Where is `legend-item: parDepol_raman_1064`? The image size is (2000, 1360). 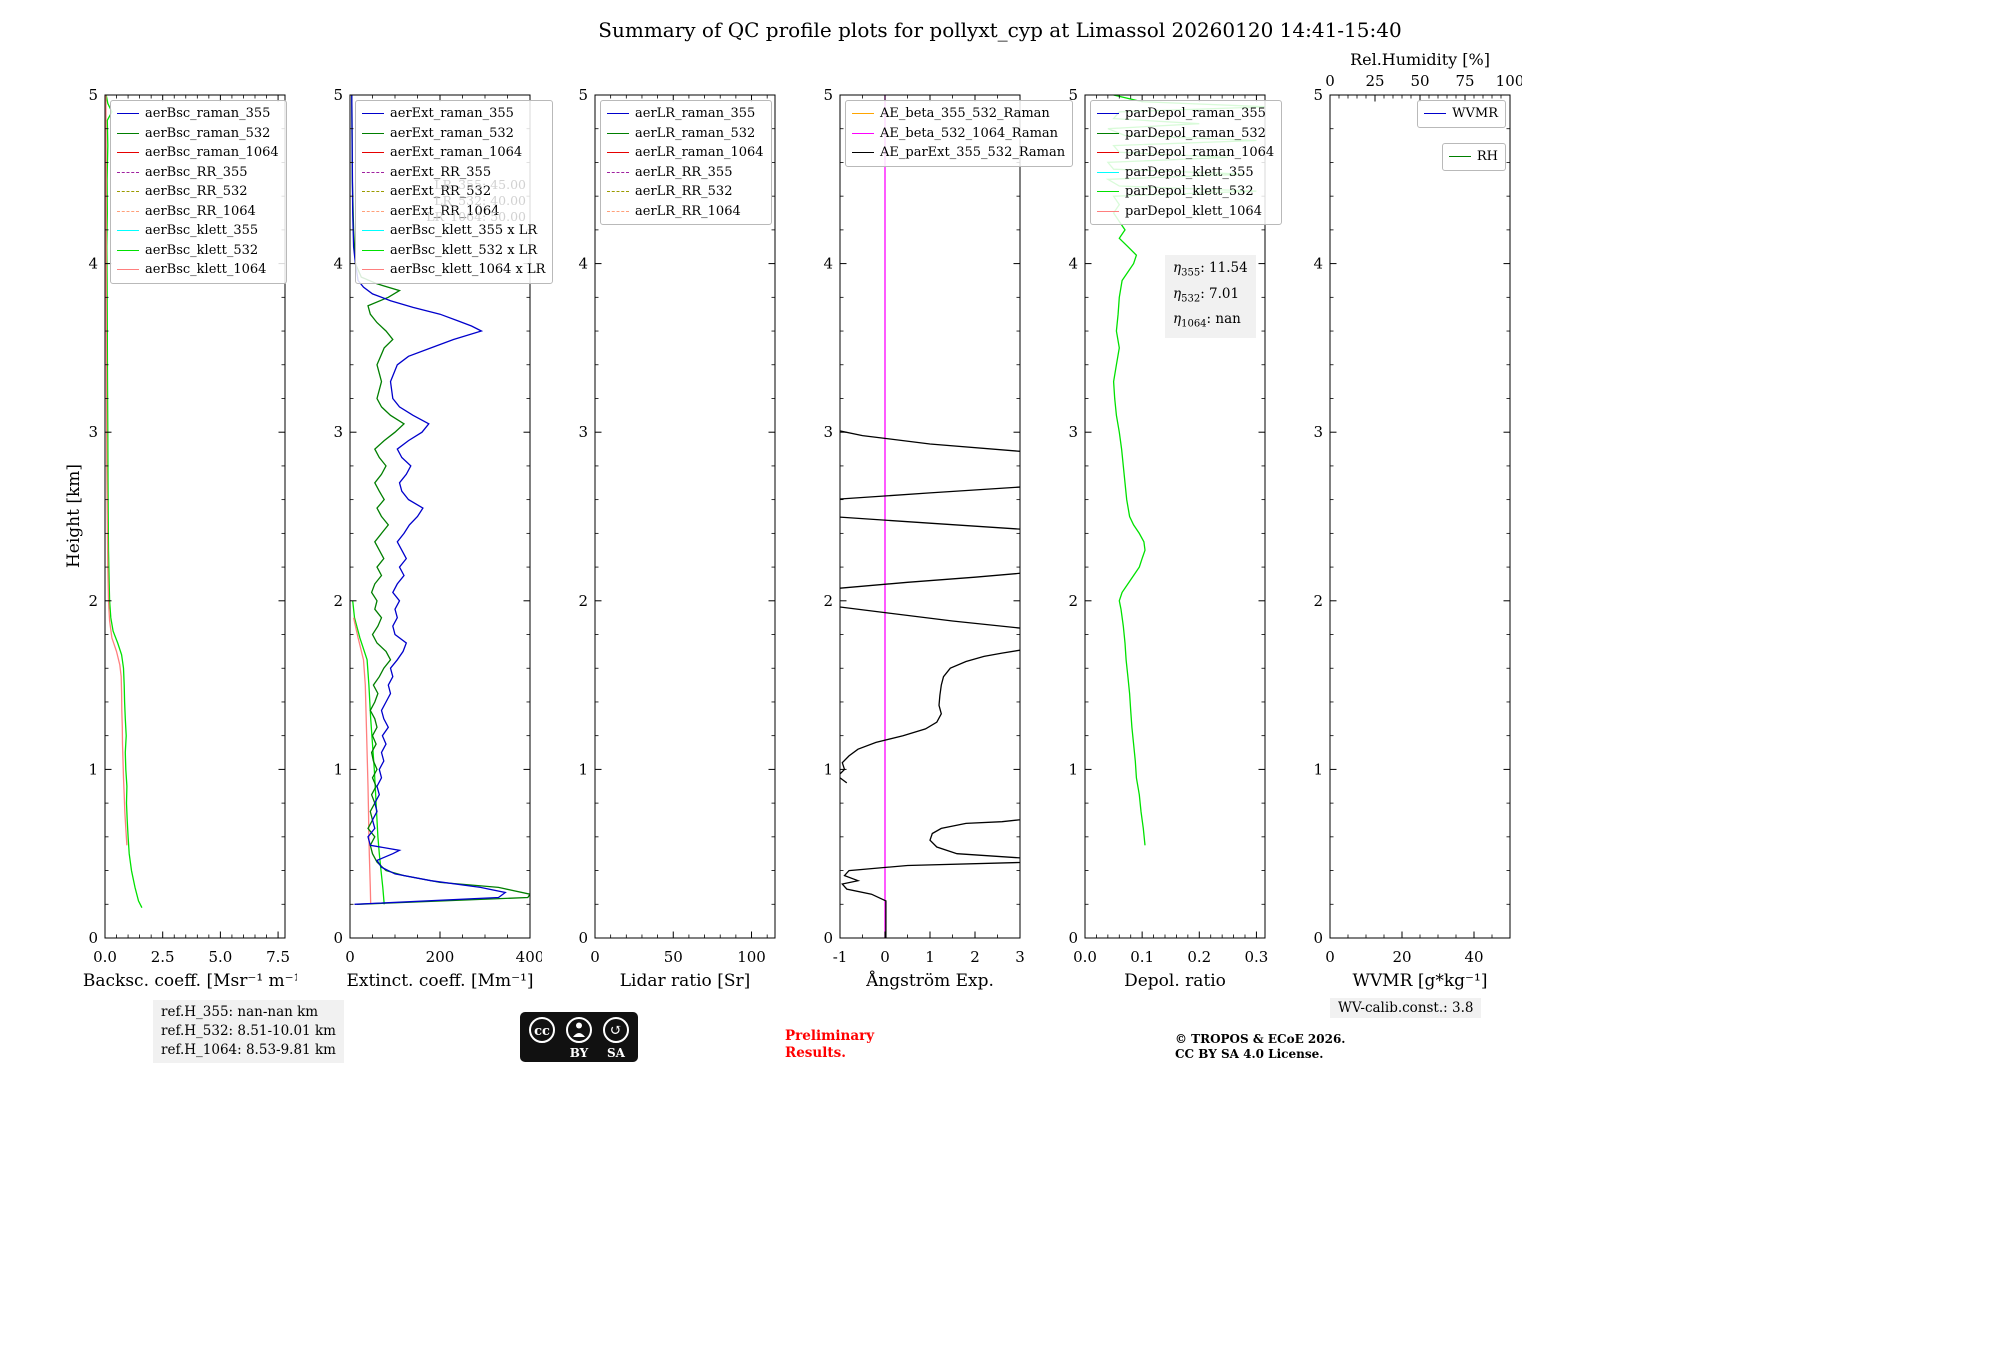 legend-item: parDepol_raman_1064 is located at coordinates (1185, 153).